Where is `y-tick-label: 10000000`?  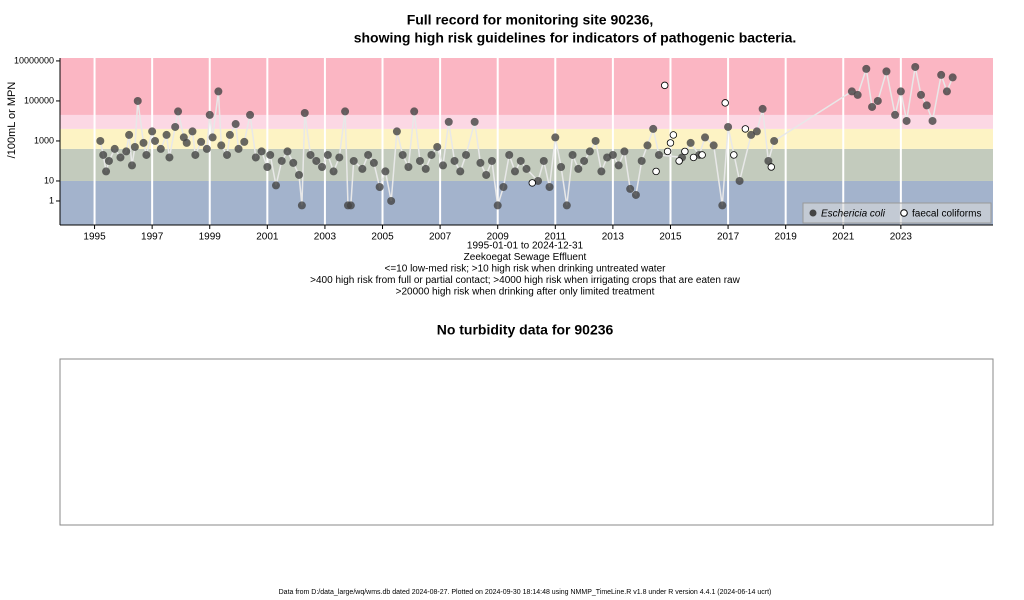 y-tick-label: 10000000 is located at coordinates (34, 60).